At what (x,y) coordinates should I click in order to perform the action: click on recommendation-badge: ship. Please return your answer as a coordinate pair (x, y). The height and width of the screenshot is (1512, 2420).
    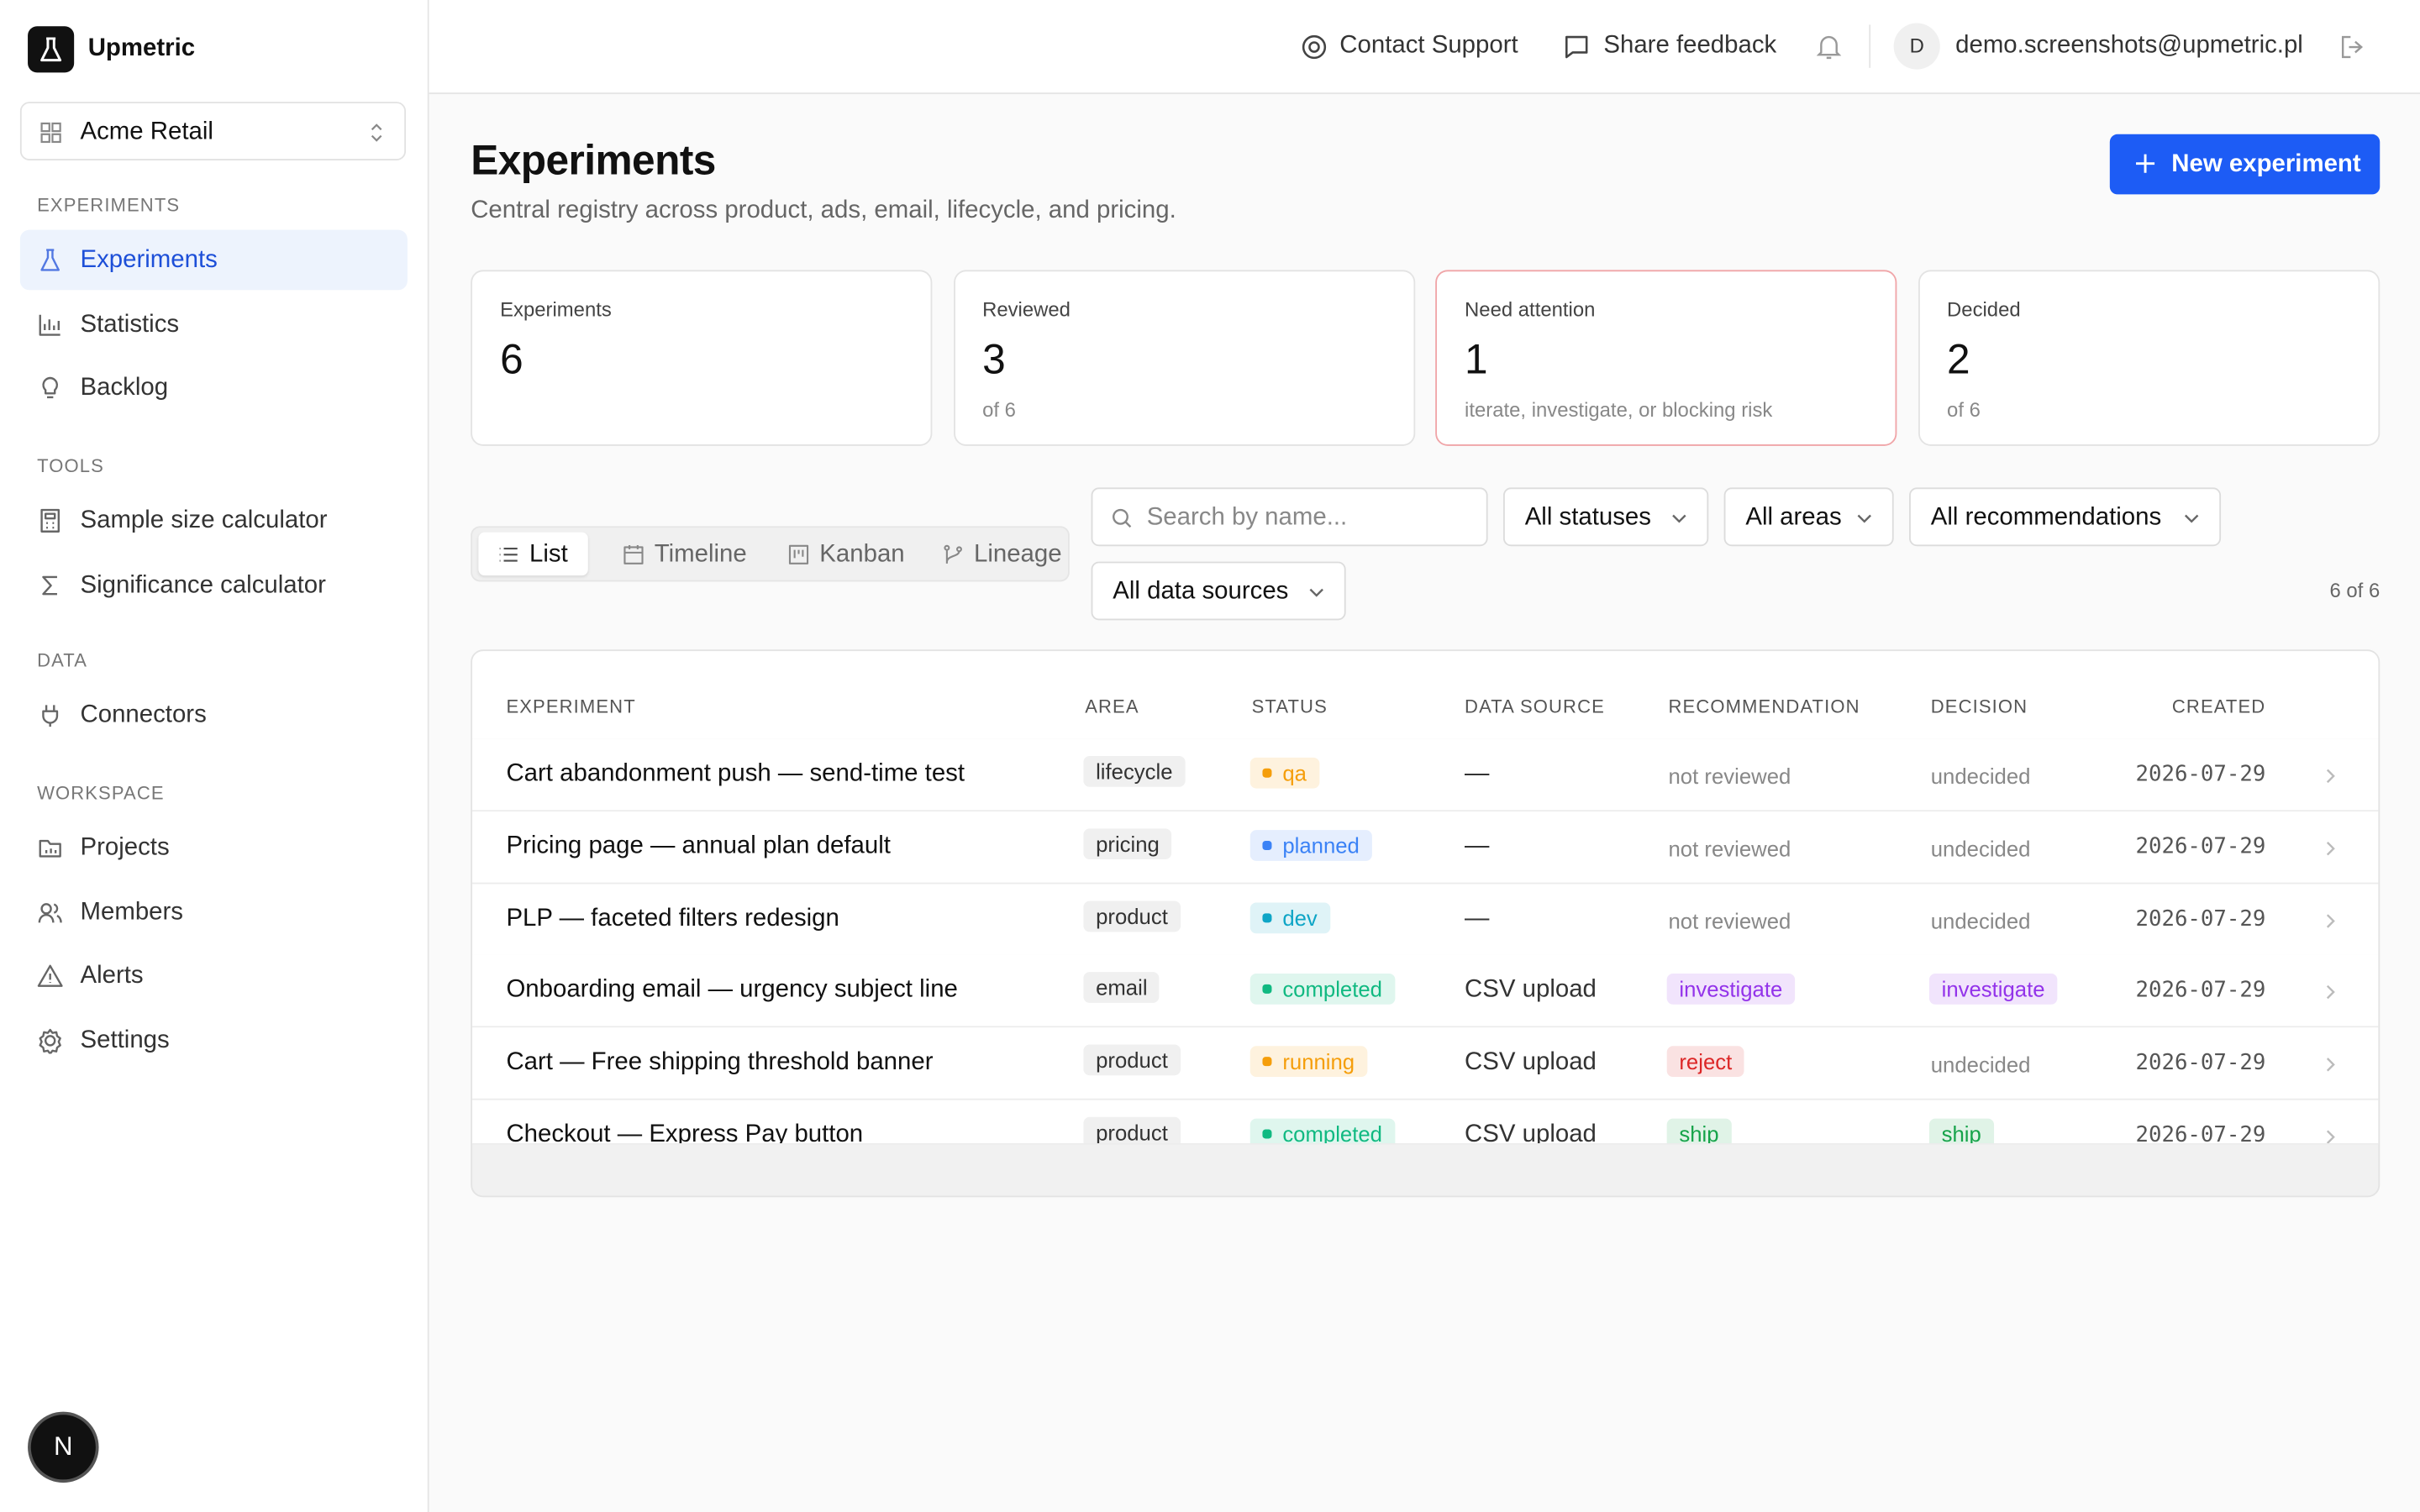
    Looking at the image, I should click on (1699, 1131).